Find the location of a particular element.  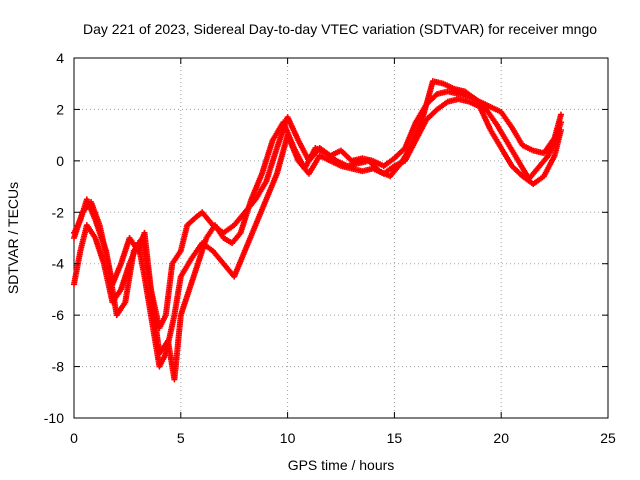

y-tick-label: -4 is located at coordinates (58, 264).